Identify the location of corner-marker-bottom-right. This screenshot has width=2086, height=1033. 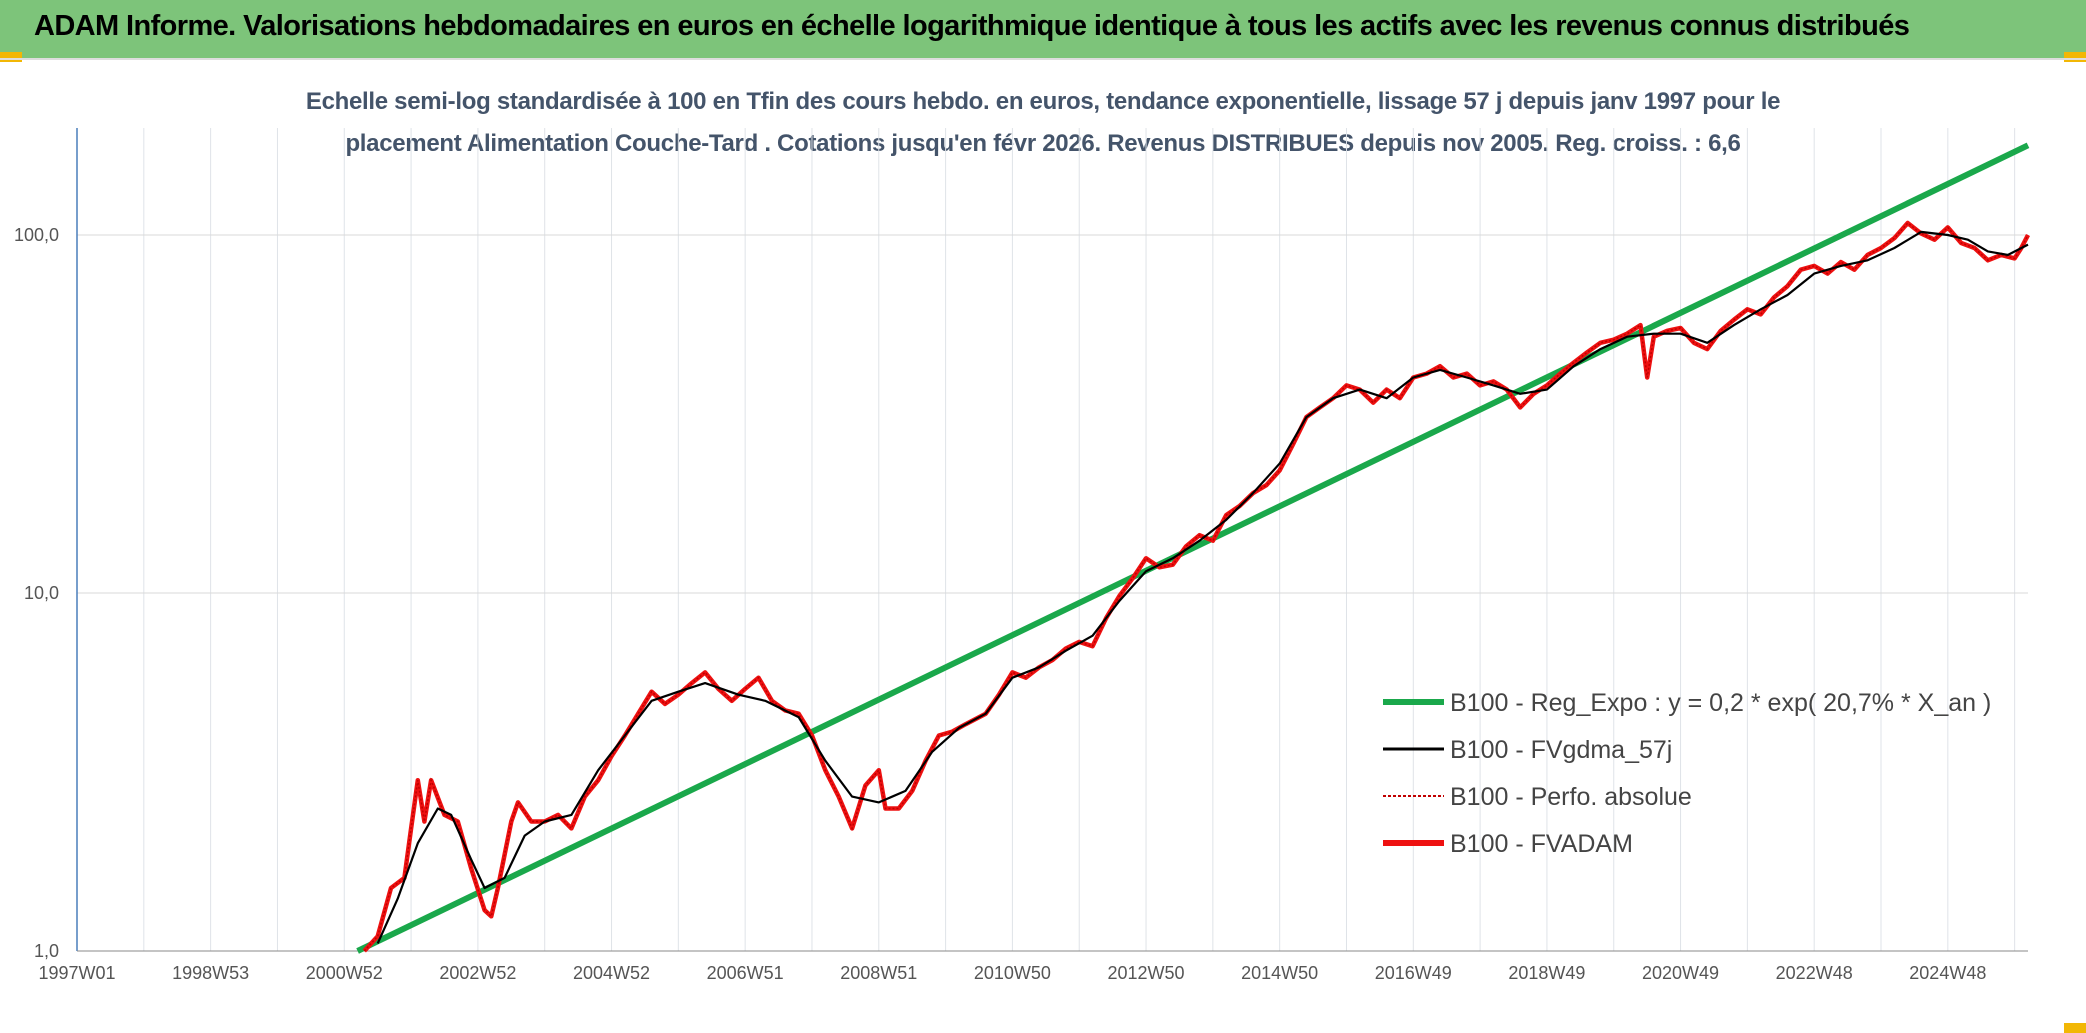
(2075, 1028).